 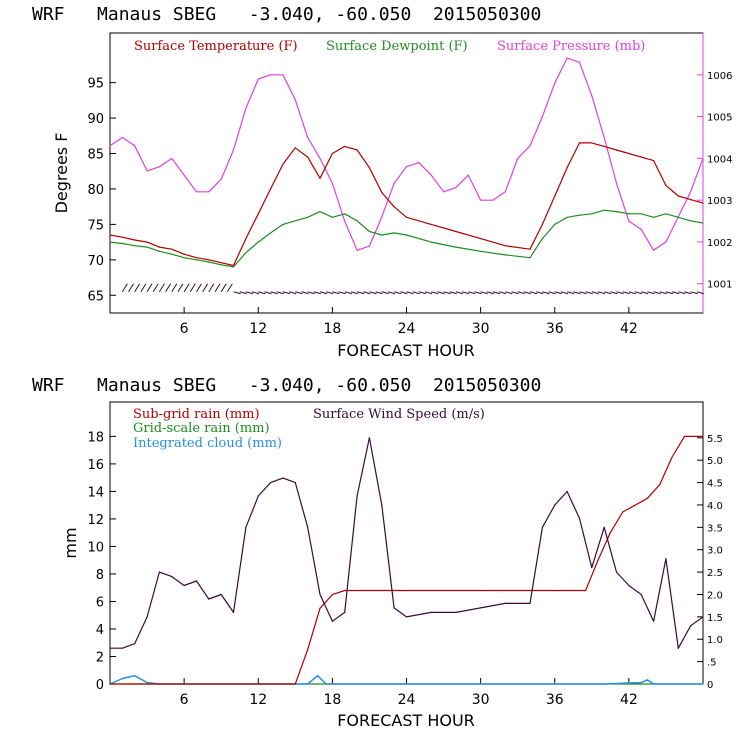 What do you see at coordinates (95, 296) in the screenshot?
I see `y-tick-label: 65` at bounding box center [95, 296].